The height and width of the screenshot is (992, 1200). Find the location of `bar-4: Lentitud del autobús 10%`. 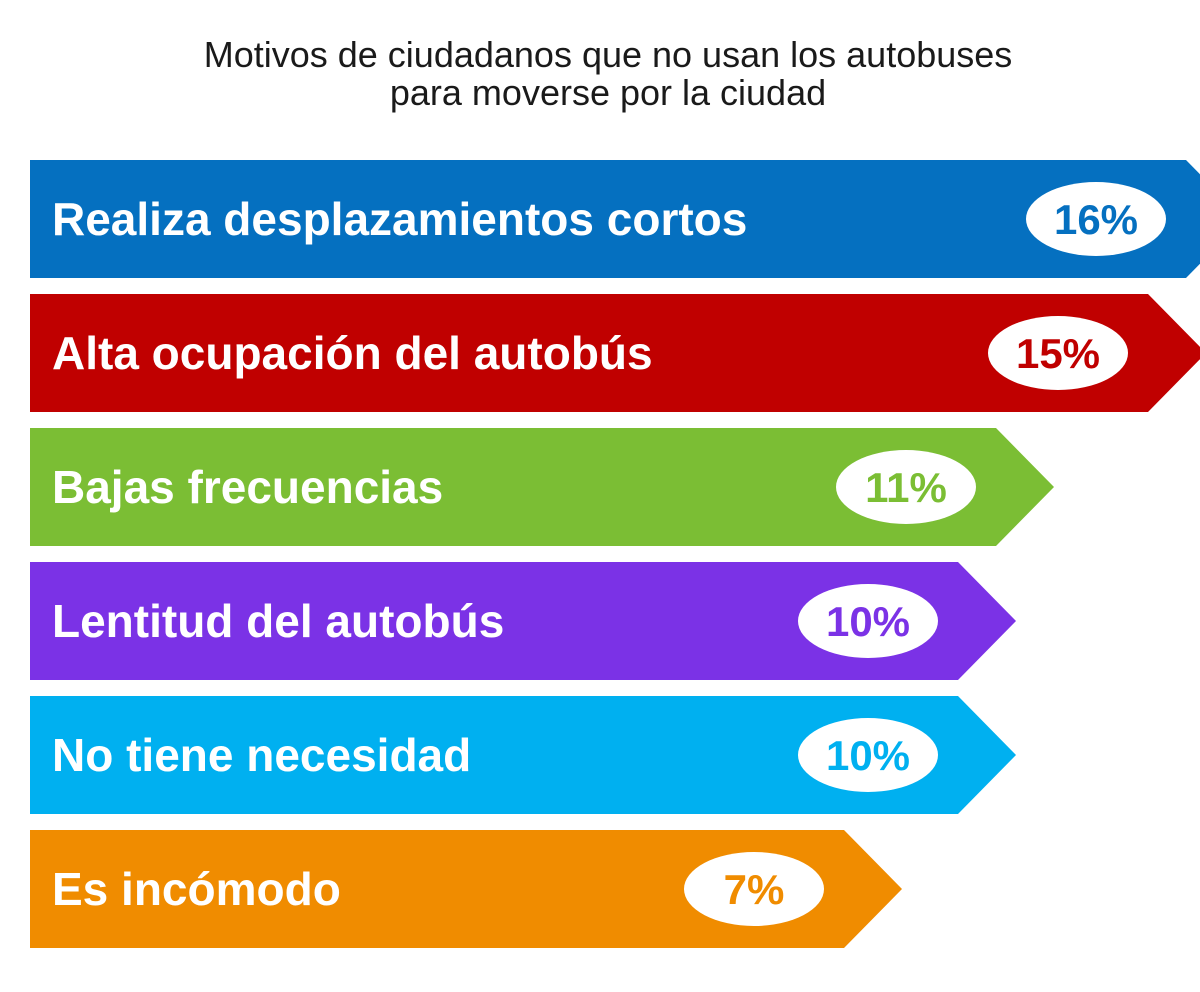

bar-4: Lentitud del autobús 10% is located at coordinates (523, 621).